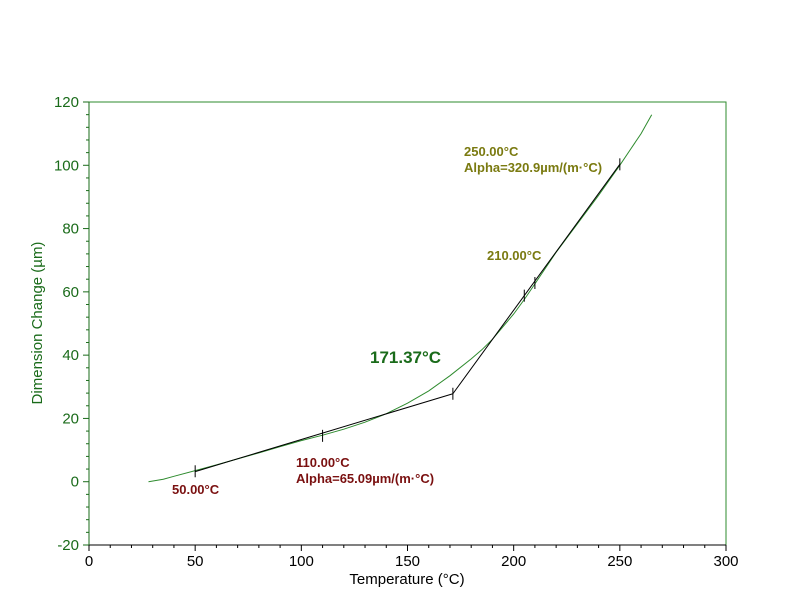  I want to click on y-tick-label: 40, so click(70, 355).